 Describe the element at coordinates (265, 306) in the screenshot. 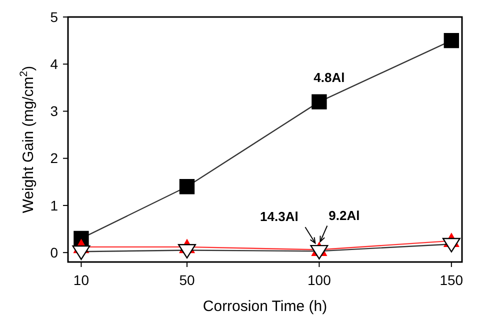

I see `x-axis-title: Corrosion Time (h)` at that location.